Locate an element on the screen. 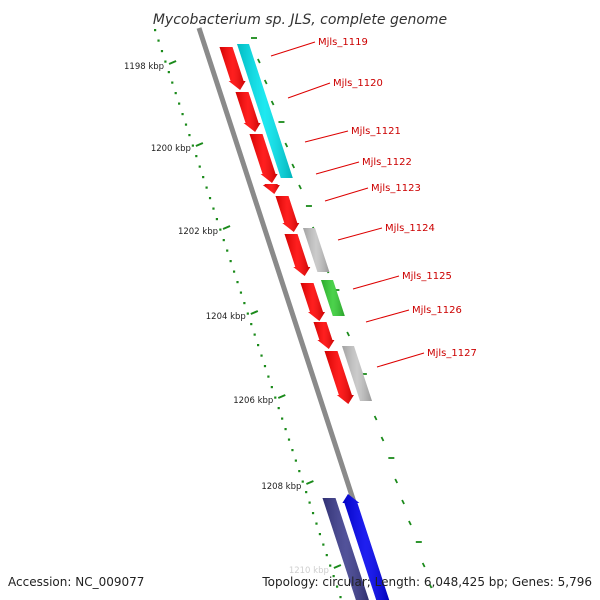  gene-label: Mjls_1126 is located at coordinates (437, 310).